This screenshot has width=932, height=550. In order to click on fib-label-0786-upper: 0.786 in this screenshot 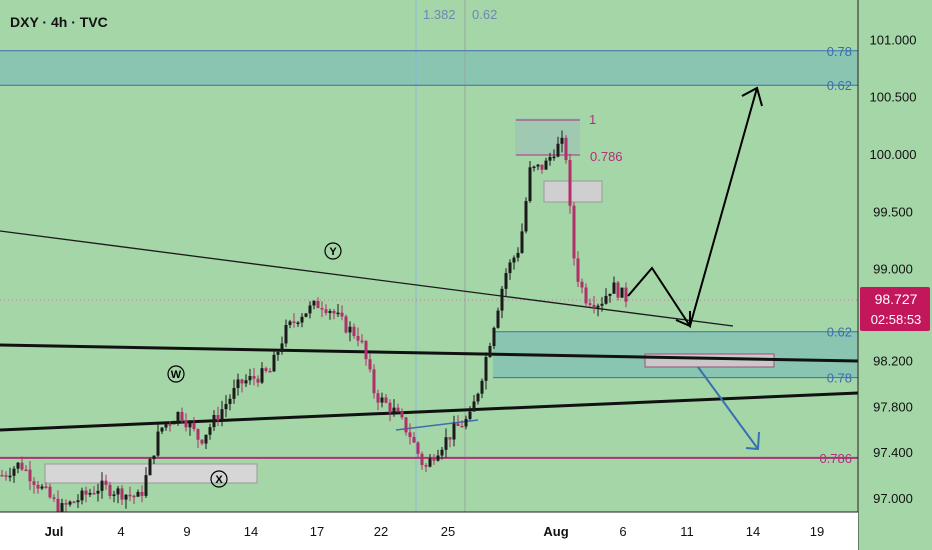, I will do `click(606, 156)`.